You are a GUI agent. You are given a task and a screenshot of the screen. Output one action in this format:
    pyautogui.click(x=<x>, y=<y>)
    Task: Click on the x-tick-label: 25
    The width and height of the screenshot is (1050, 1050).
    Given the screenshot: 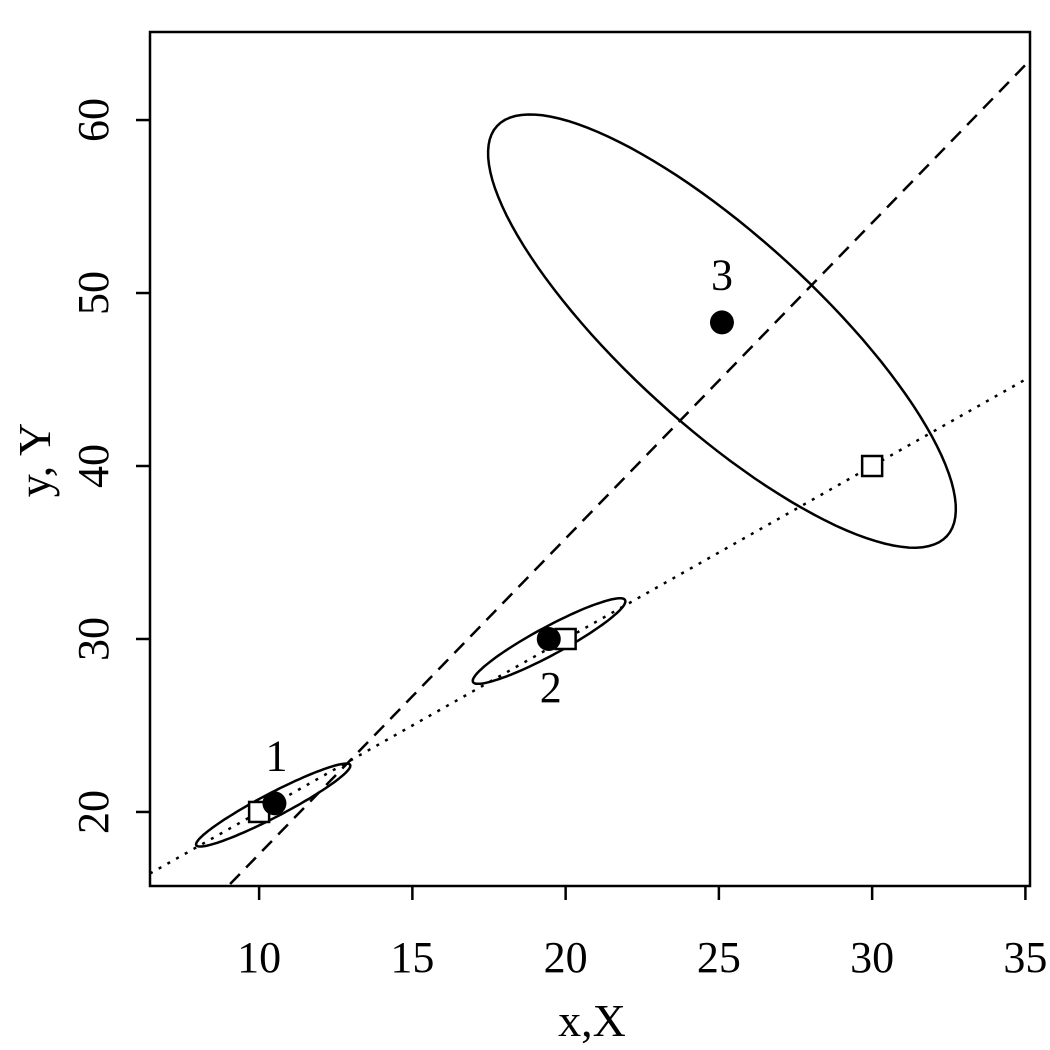 What is the action you would take?
    pyautogui.click(x=719, y=957)
    